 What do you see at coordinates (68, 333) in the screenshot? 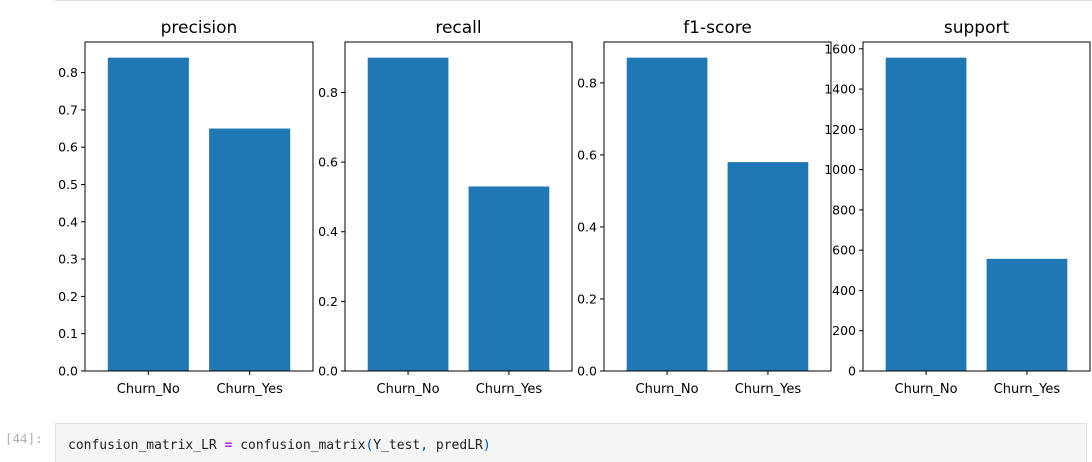
I see `y-tick-label: 0.1` at bounding box center [68, 333].